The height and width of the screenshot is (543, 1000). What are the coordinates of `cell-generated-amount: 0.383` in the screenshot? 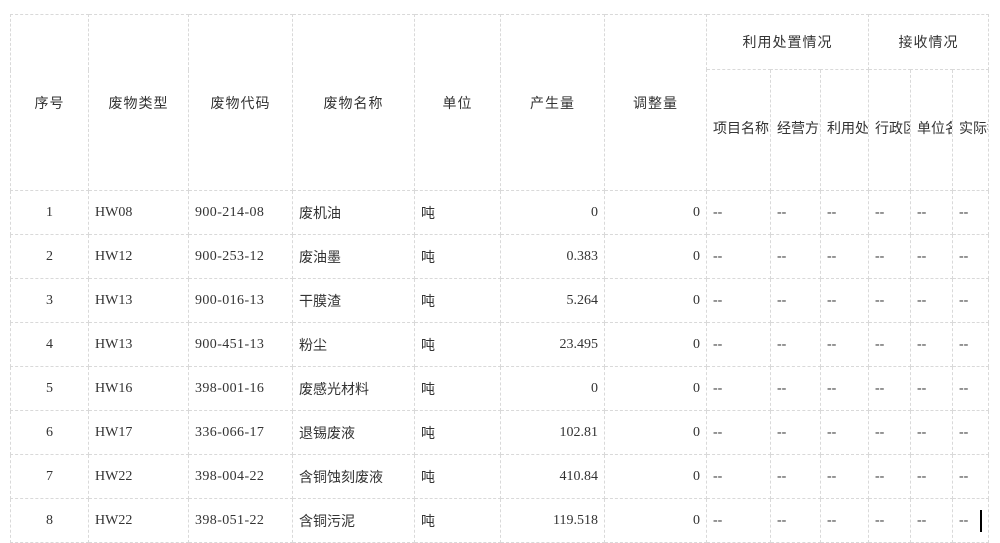 It's located at (552, 256).